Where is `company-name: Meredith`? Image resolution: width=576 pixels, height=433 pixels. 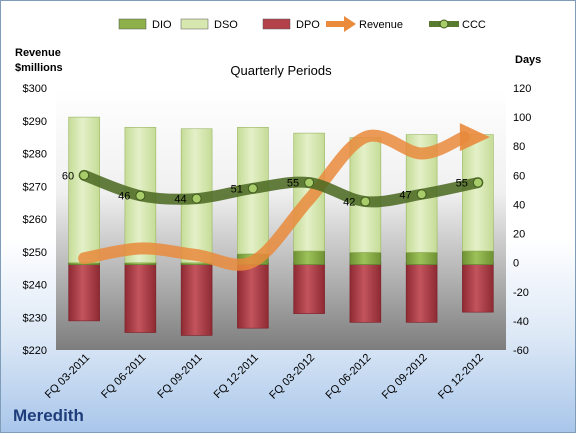
company-name: Meredith is located at coordinates (48, 415).